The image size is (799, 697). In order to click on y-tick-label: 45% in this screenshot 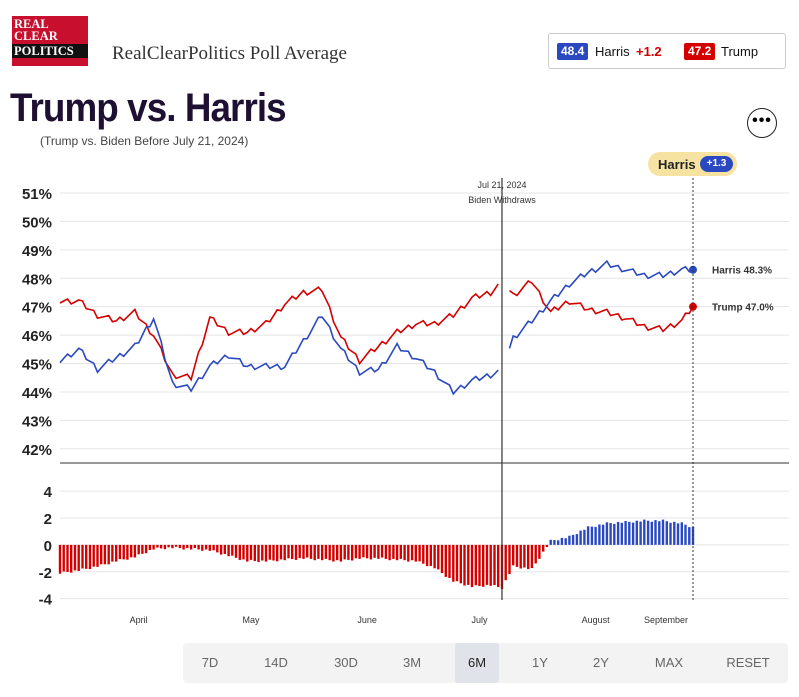, I will do `click(37, 365)`.